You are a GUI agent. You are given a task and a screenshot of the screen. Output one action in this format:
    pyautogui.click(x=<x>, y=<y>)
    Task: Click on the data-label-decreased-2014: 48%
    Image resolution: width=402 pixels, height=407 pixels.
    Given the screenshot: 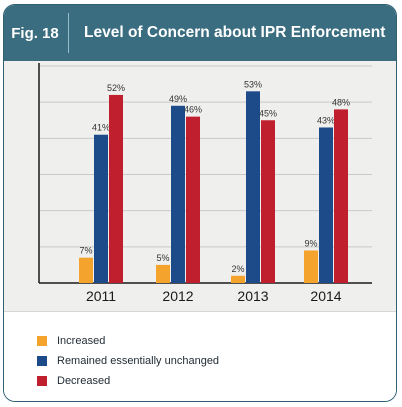 What is the action you would take?
    pyautogui.click(x=341, y=102)
    